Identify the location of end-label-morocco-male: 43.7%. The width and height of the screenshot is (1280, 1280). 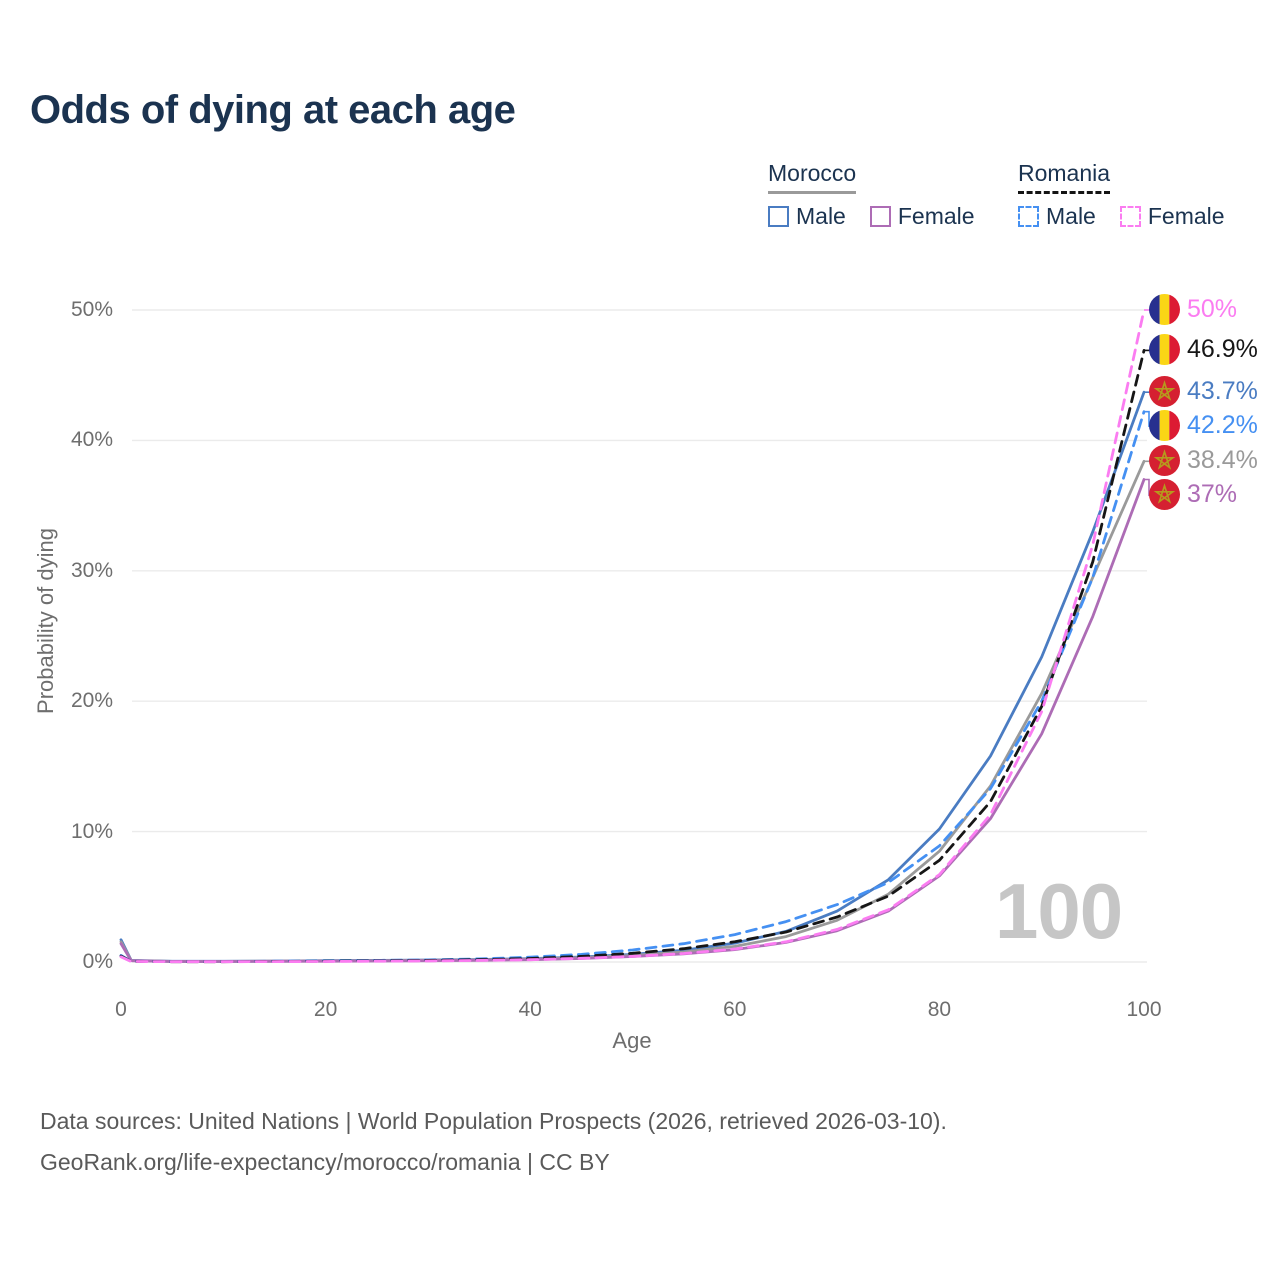
(1203, 392).